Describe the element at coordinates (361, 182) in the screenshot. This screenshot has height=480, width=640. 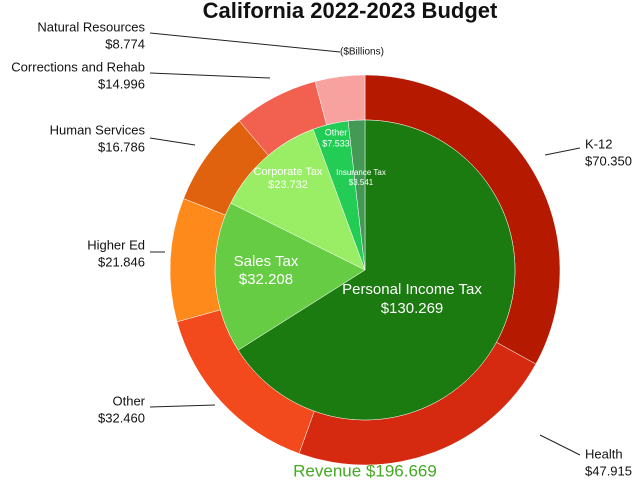
I see `value-label: $3.541` at that location.